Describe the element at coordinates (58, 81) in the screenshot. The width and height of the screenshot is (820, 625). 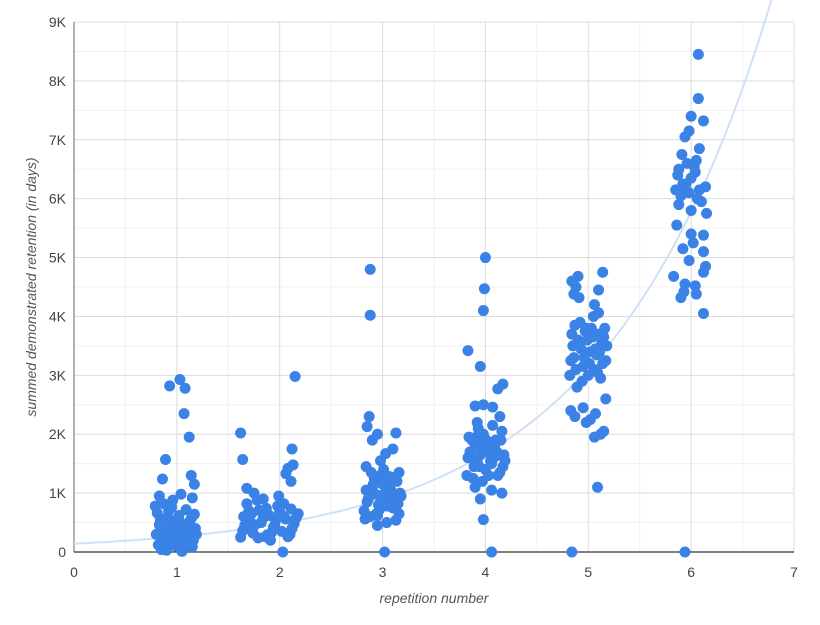
I see `y-tick-label: 8K` at that location.